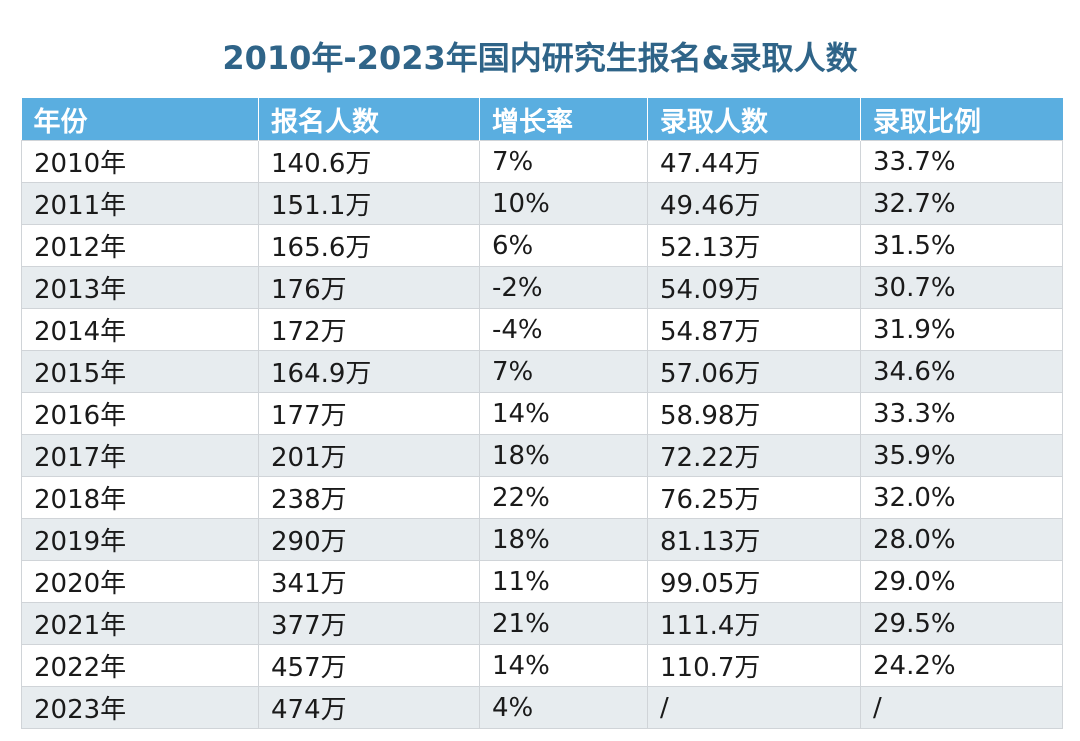 This screenshot has height=741, width=1080. Describe the element at coordinates (754, 707) in the screenshot. I see `cell-admitted: /` at that location.